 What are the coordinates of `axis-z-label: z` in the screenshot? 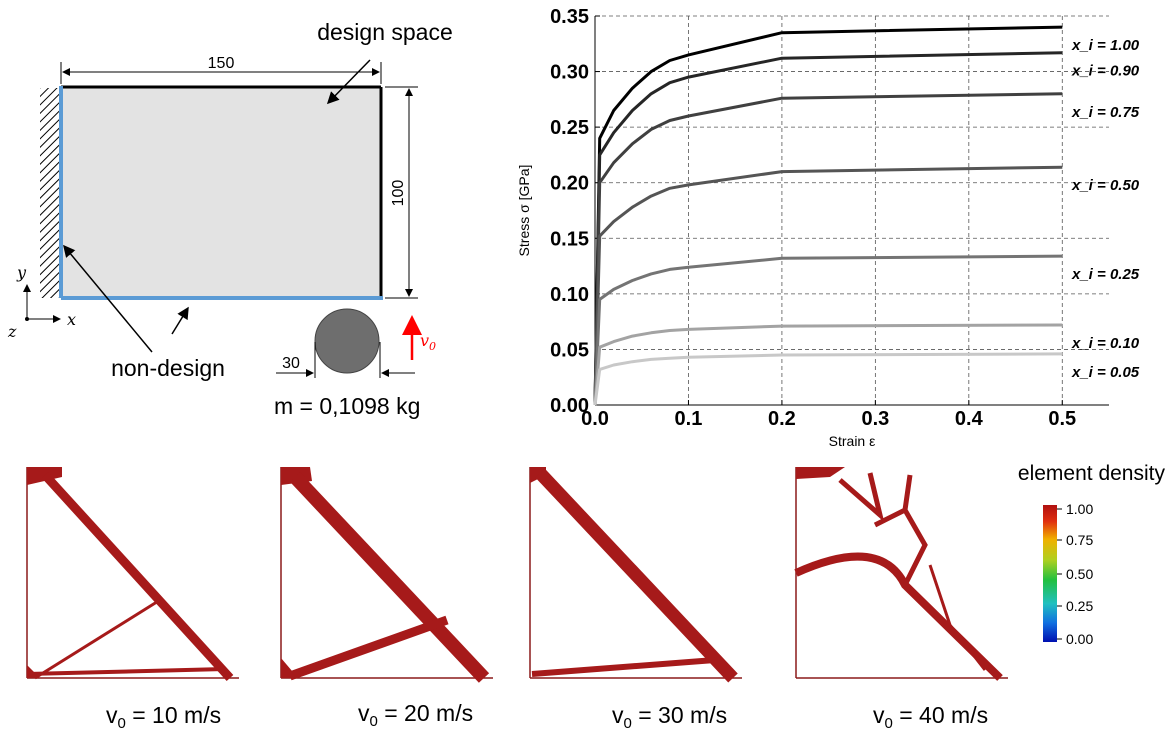 It's located at (12, 331).